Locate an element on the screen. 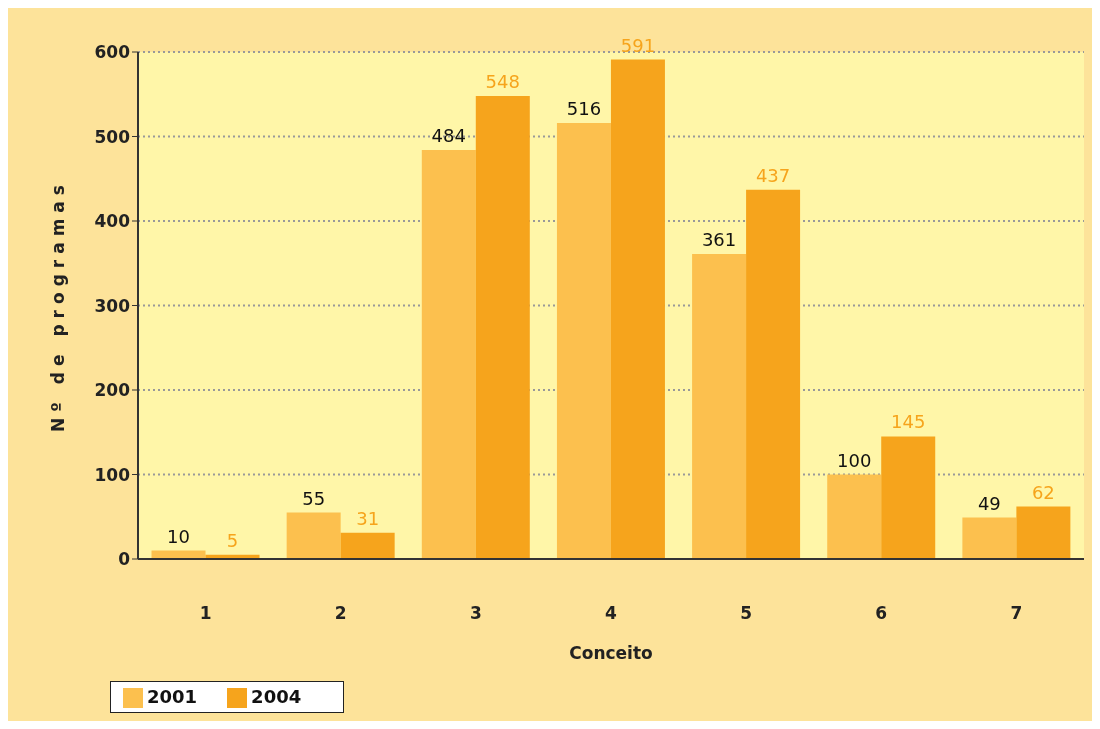 This screenshot has width=1100, height=729. x-tick-label: 5 is located at coordinates (746, 613).